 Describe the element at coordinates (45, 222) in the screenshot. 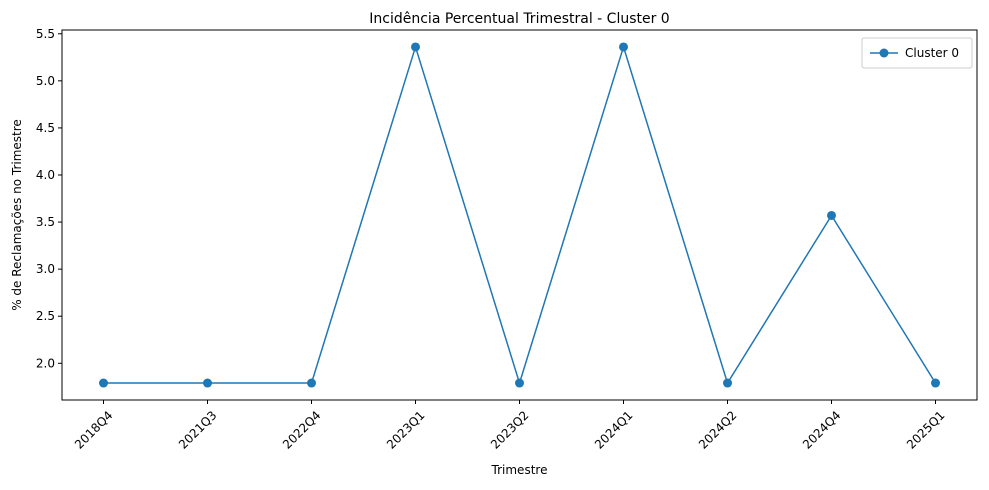

I see `y-tick-label: 3.5` at that location.